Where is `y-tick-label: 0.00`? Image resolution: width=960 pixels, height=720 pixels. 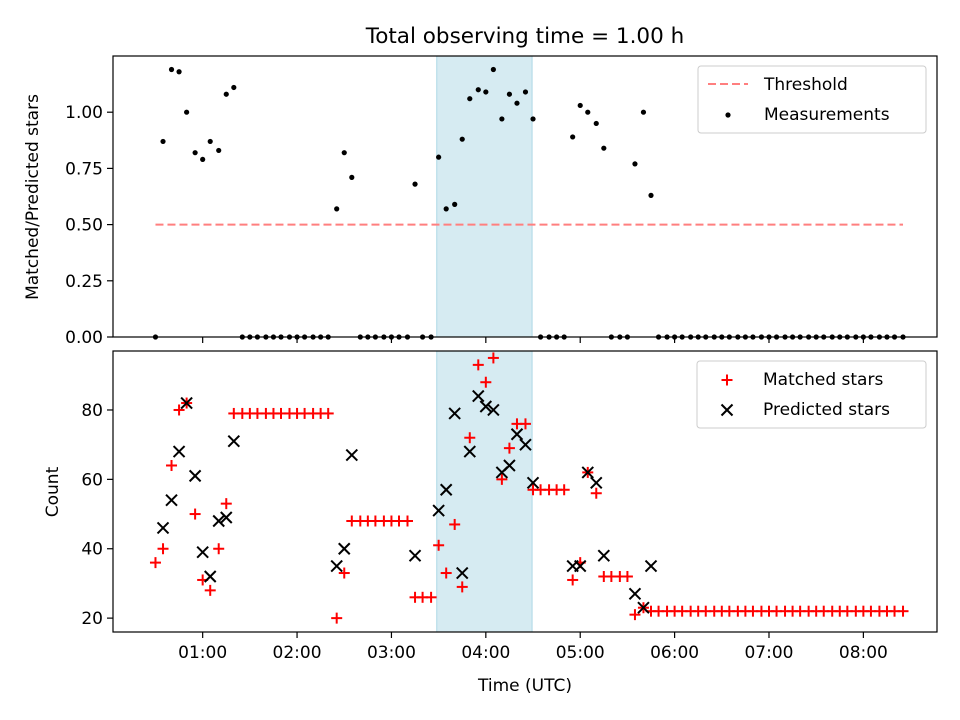 y-tick-label: 0.00 is located at coordinates (84, 338).